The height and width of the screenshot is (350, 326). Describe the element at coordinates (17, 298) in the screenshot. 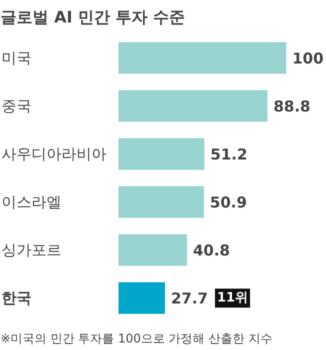

I see `y-tick-label: 한국` at that location.